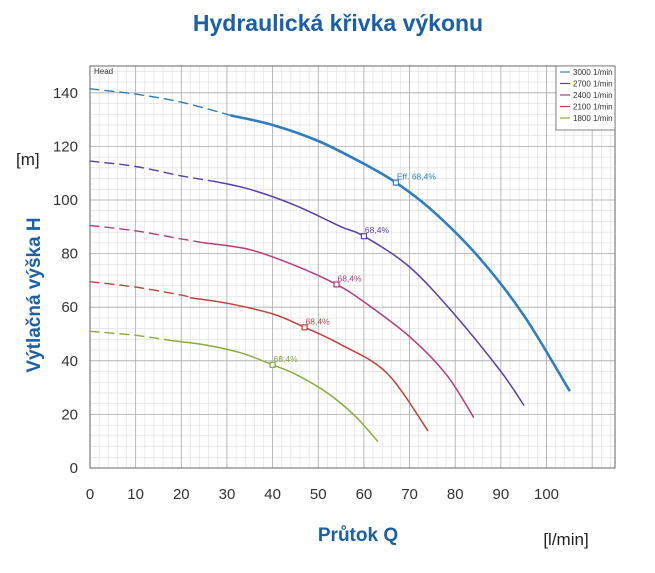  Describe the element at coordinates (593, 95) in the screenshot. I see `legend-entry: 2400 1/min` at that location.